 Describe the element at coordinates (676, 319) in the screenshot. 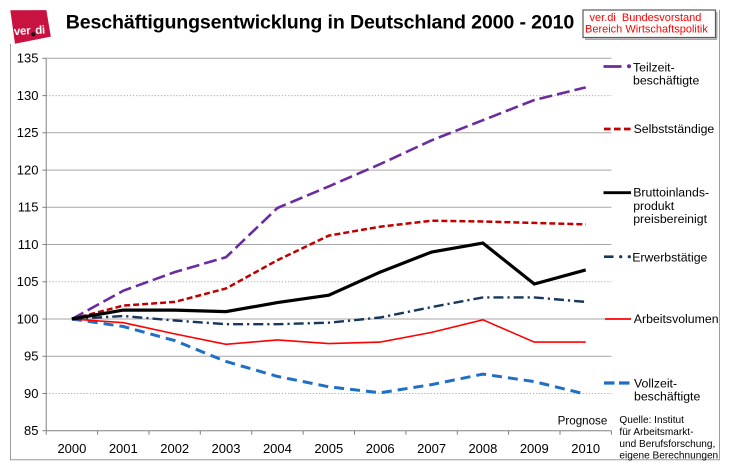

I see `svg-text: Arbeitsvolumen` at that location.